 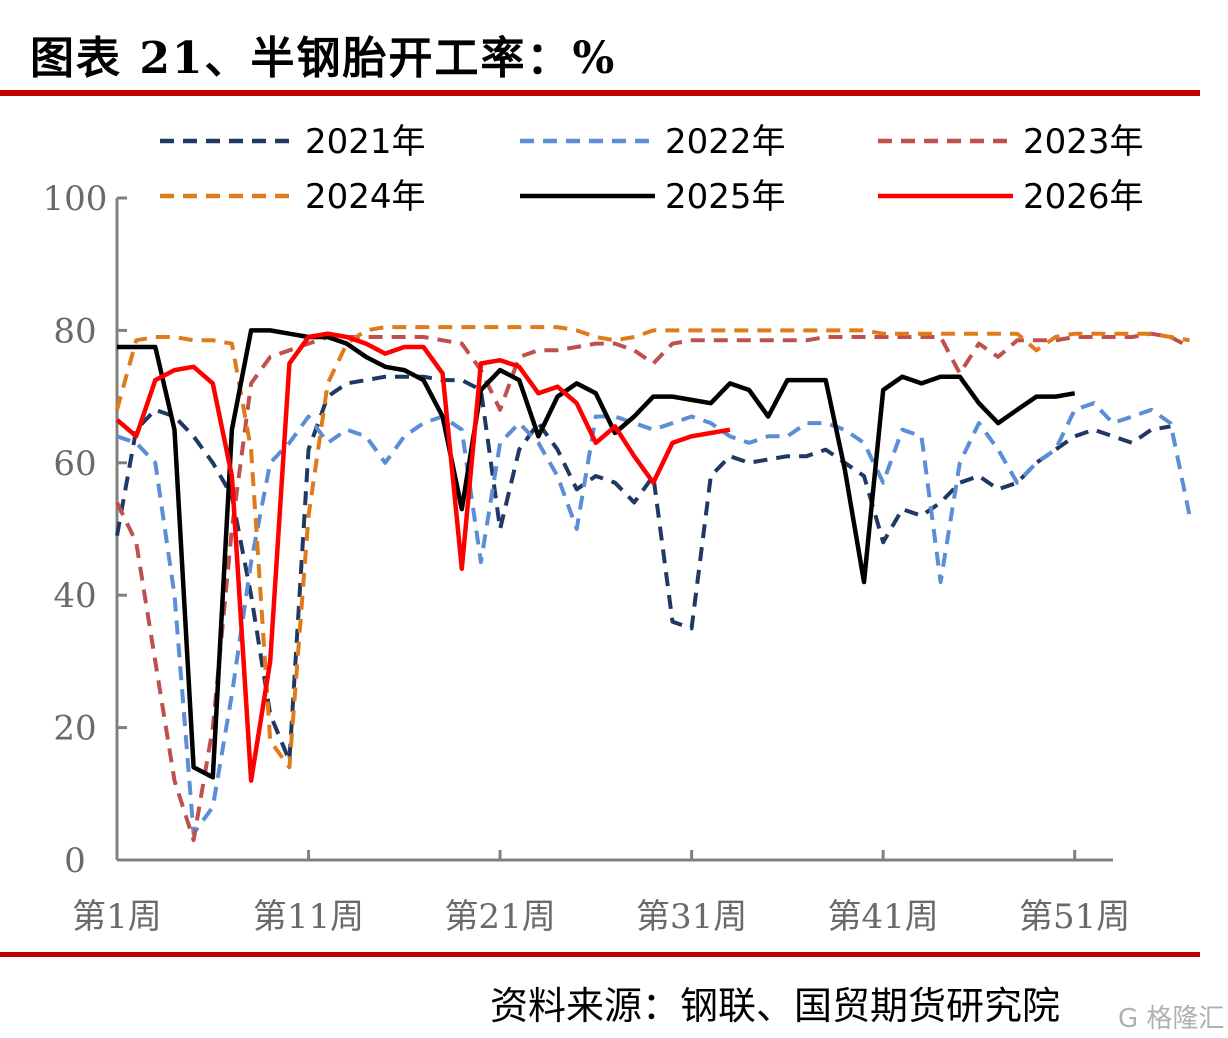 What do you see at coordinates (75, 861) in the screenshot?
I see `y-tick-label: 0` at bounding box center [75, 861].